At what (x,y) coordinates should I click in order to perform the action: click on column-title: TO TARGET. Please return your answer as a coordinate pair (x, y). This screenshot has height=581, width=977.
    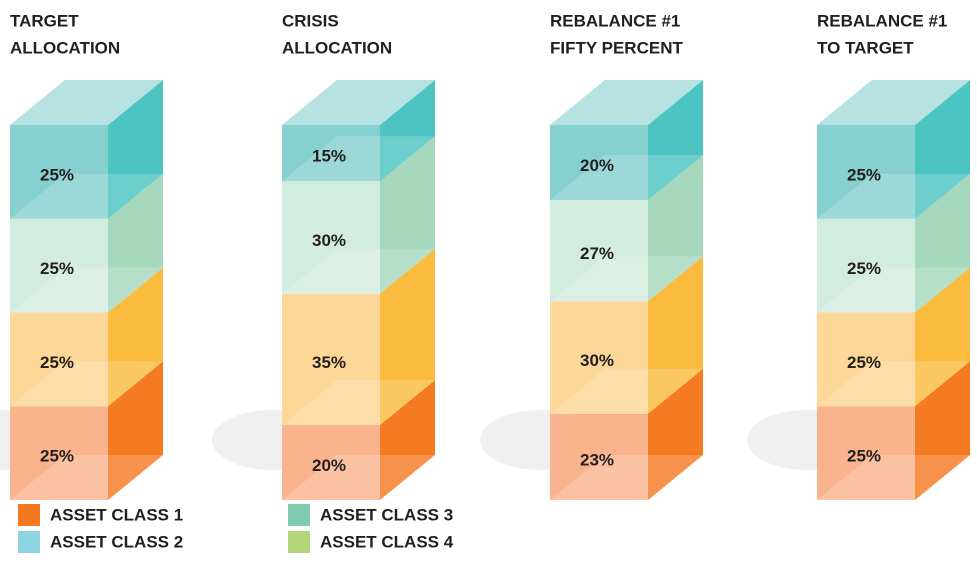
    Looking at the image, I should click on (865, 47).